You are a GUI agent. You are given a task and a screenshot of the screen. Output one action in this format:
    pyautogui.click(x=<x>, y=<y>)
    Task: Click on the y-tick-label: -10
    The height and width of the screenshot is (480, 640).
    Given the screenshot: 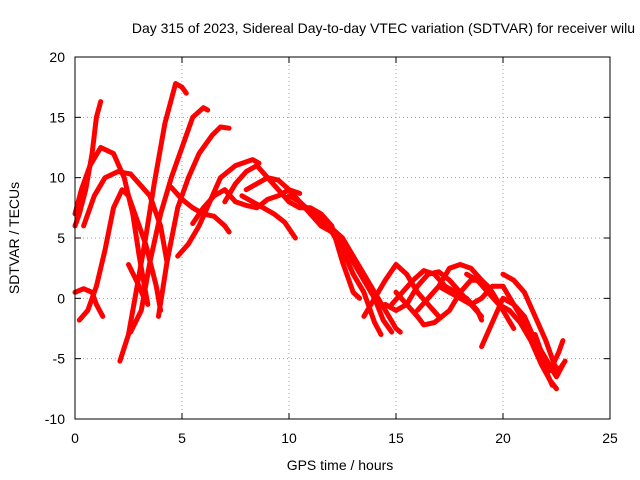 What is the action you would take?
    pyautogui.click(x=55, y=419)
    